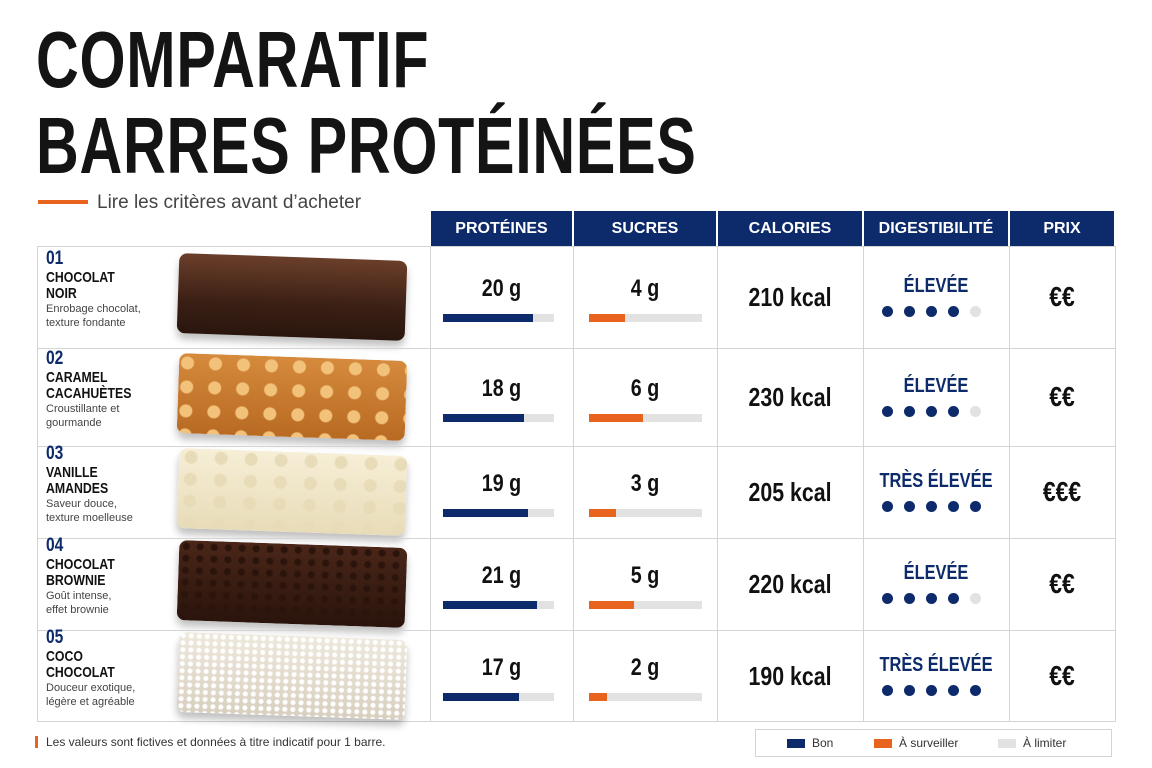 Image resolution: width=1152 pixels, height=768 pixels. What do you see at coordinates (55, 258) in the screenshot?
I see `product-number: 01` at bounding box center [55, 258].